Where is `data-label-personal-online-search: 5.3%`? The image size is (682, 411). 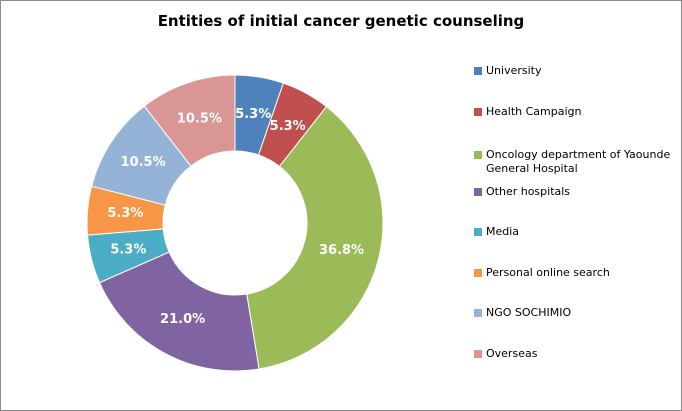 data-label-personal-online-search: 5.3% is located at coordinates (125, 213).